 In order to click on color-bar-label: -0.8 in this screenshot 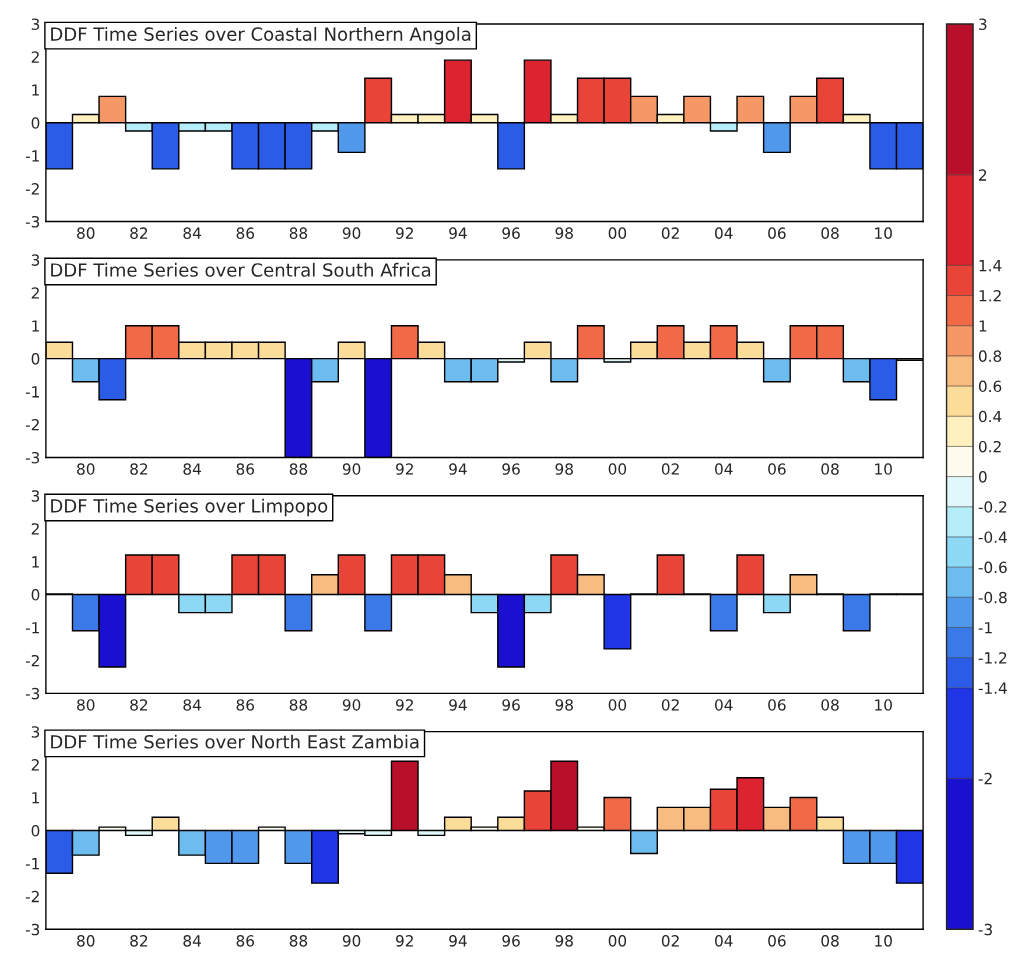, I will do `click(992, 597)`.